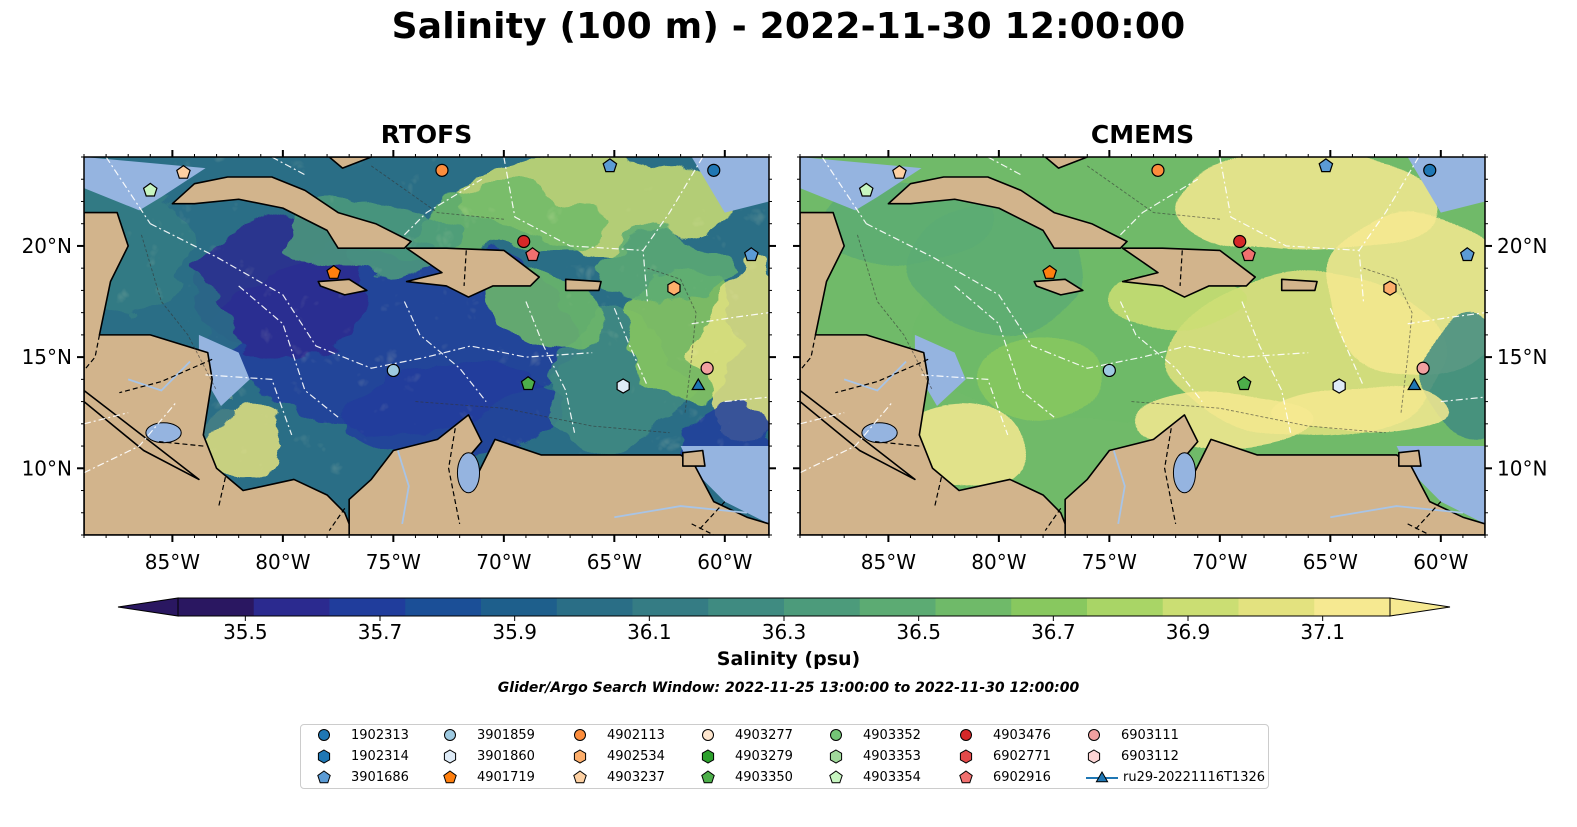 Image resolution: width=1577 pixels, height=827 pixels. I want to click on legend-item-label: 4903352, so click(892, 735).